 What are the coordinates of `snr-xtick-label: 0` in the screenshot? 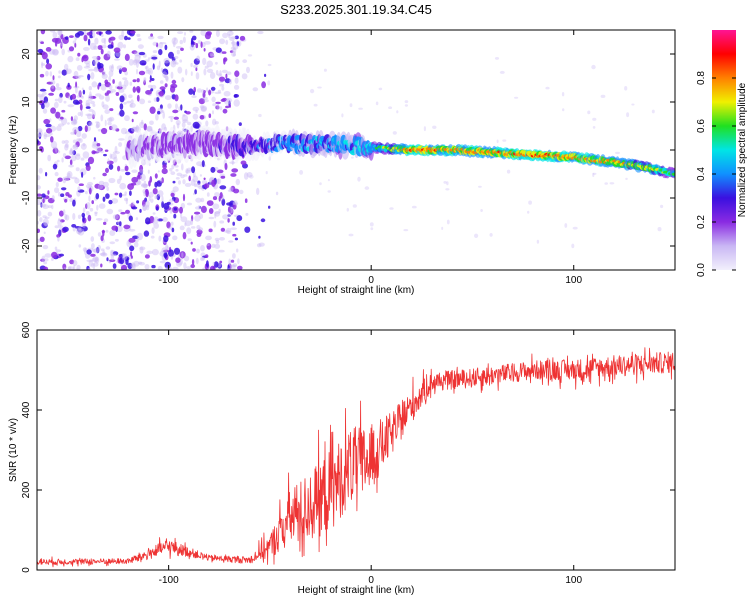 It's located at (371, 580).